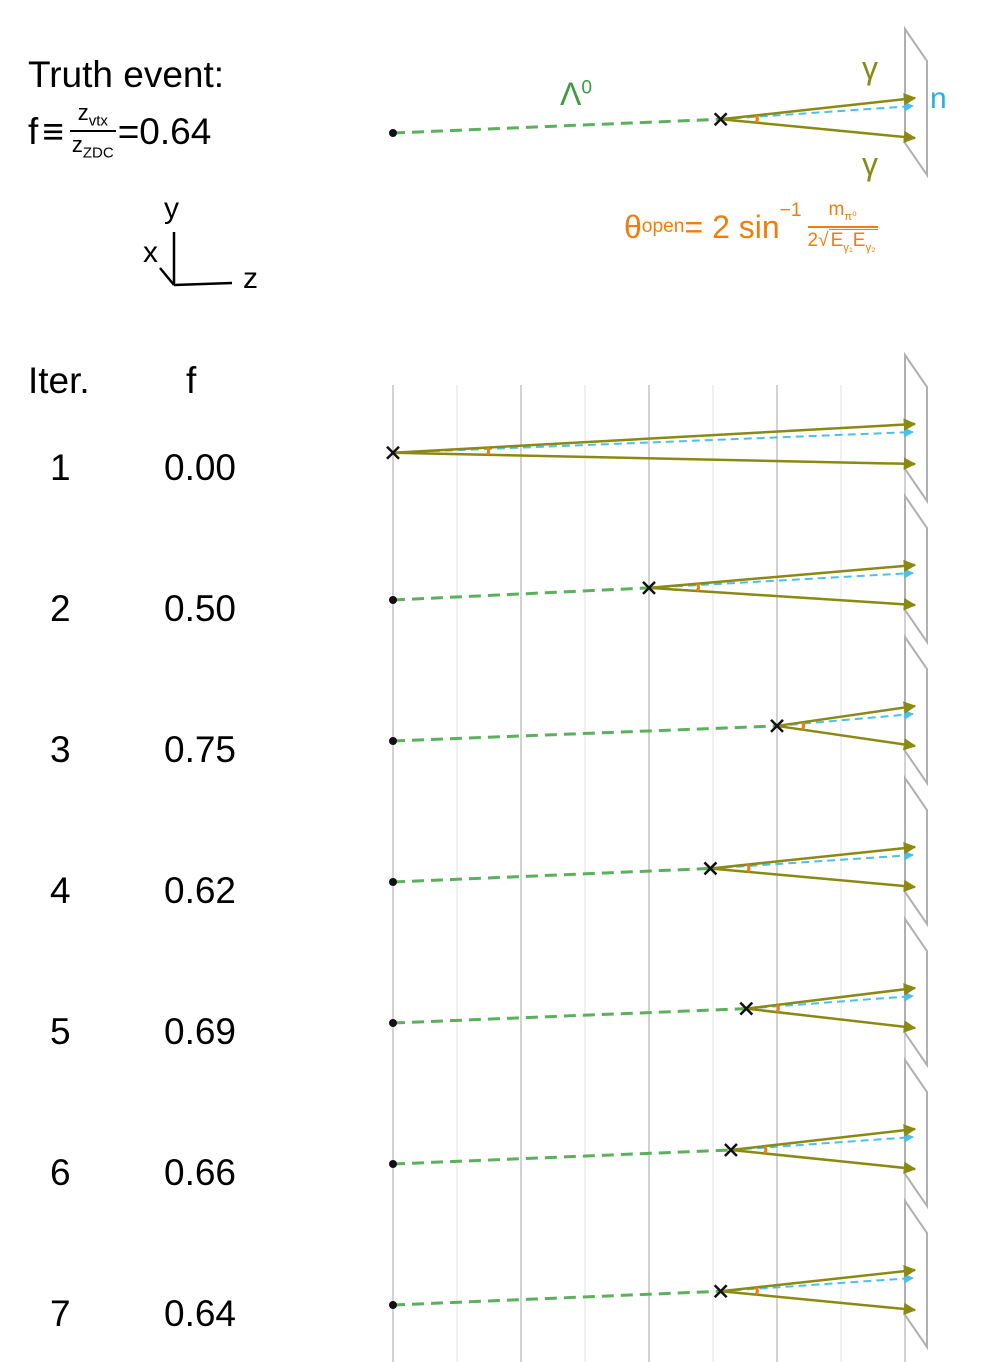 This screenshot has height=1362, width=993. I want to click on frac-numerator: z, so click(83, 112).